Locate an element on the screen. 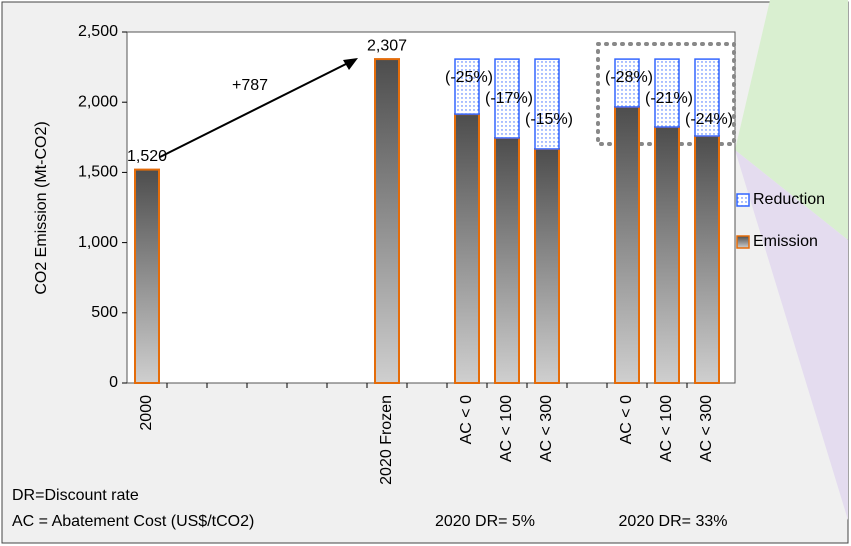 The image size is (851, 546). percent-label: (-17%) is located at coordinates (509, 98).